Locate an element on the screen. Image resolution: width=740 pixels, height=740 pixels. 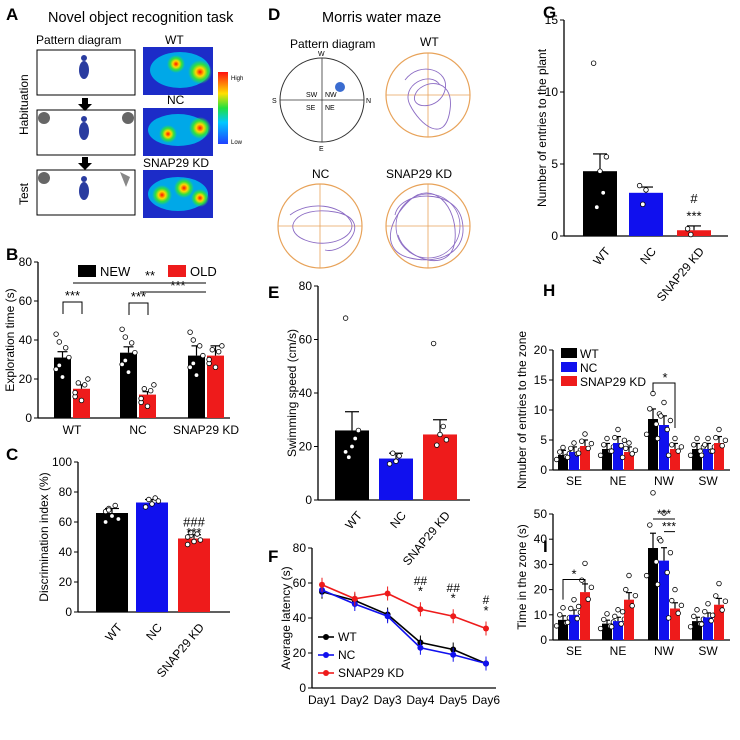
svg-text: N is located at coordinates (368, 101).